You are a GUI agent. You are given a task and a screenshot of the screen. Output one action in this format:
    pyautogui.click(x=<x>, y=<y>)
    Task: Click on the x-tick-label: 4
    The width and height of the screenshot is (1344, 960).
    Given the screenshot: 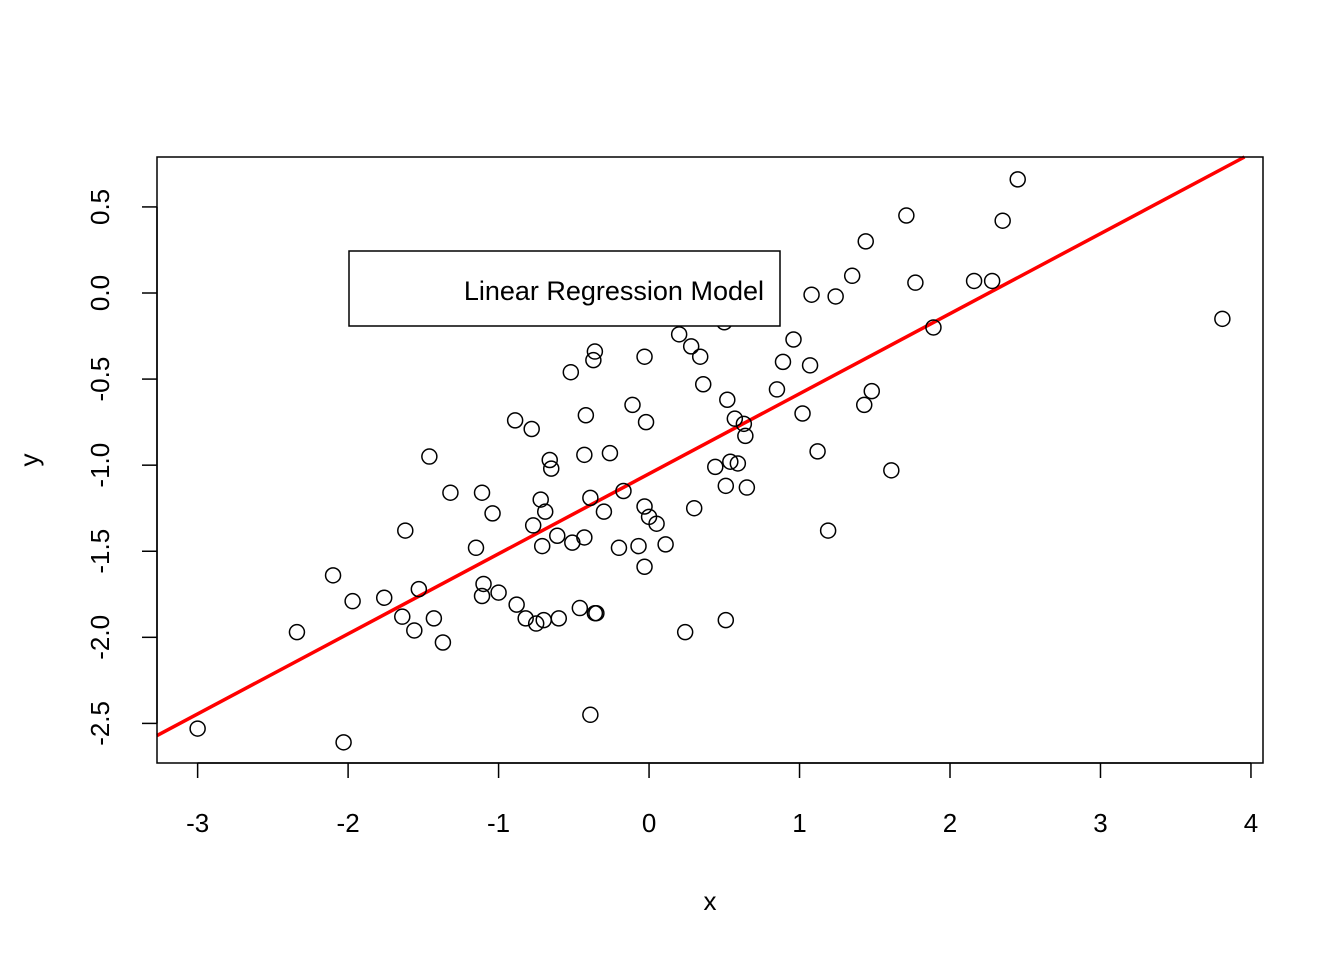 What is the action you would take?
    pyautogui.click(x=1251, y=823)
    